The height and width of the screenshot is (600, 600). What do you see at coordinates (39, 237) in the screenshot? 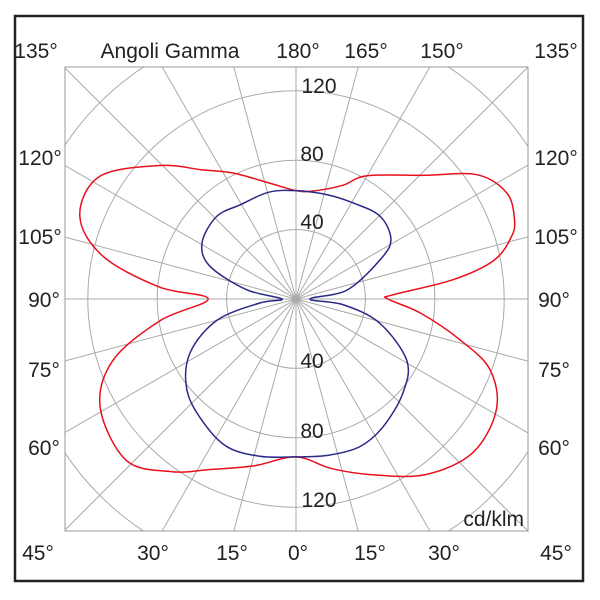
I see `left-angle-label: 105°` at bounding box center [39, 237].